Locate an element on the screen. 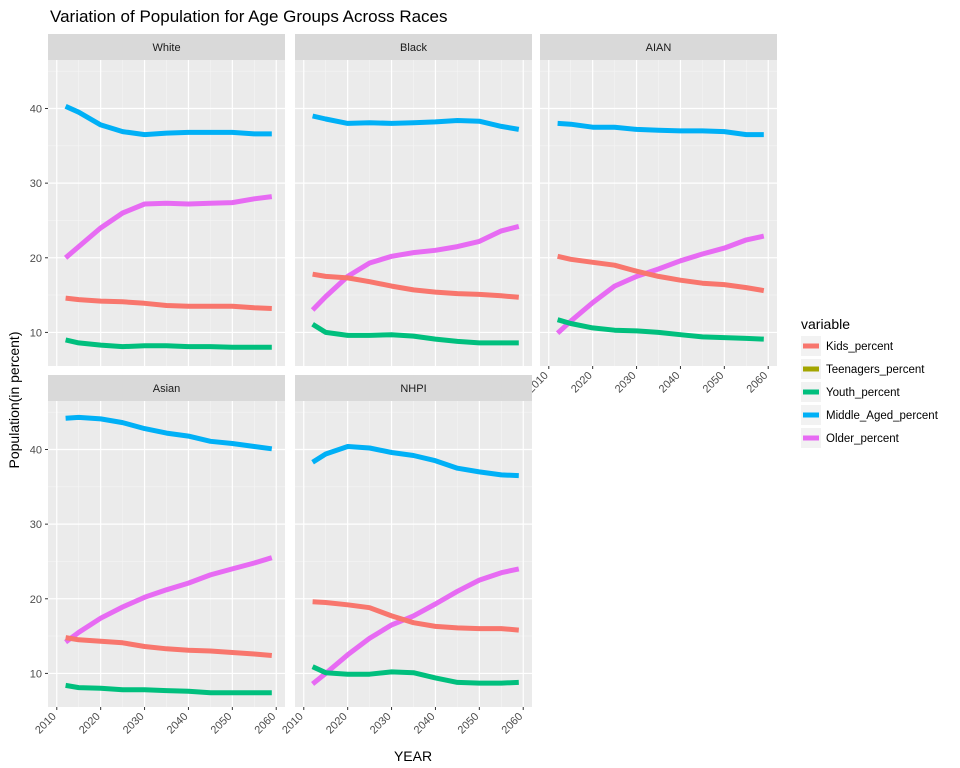 Image resolution: width=960 pixels, height=768 pixels. legend-item-youth-percent: Youth_percent is located at coordinates (851, 392).